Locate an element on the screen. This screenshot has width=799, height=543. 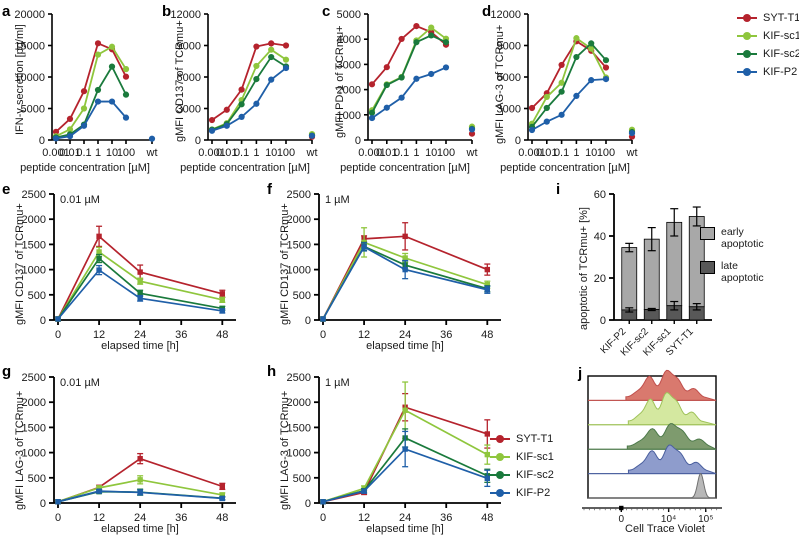
x-tick-label: 100 is located at coordinates (126, 153).